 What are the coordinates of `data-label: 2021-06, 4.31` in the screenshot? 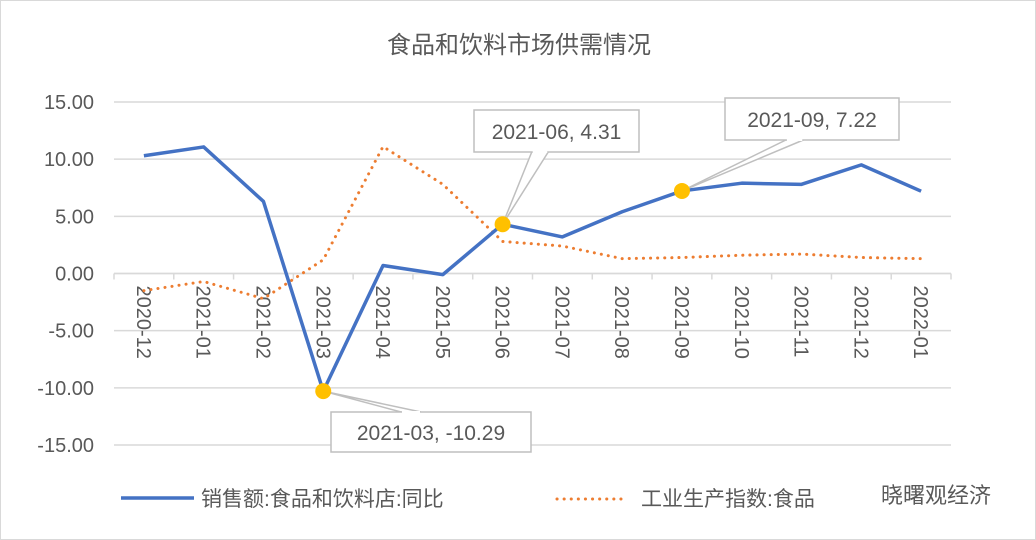 It's located at (557, 132).